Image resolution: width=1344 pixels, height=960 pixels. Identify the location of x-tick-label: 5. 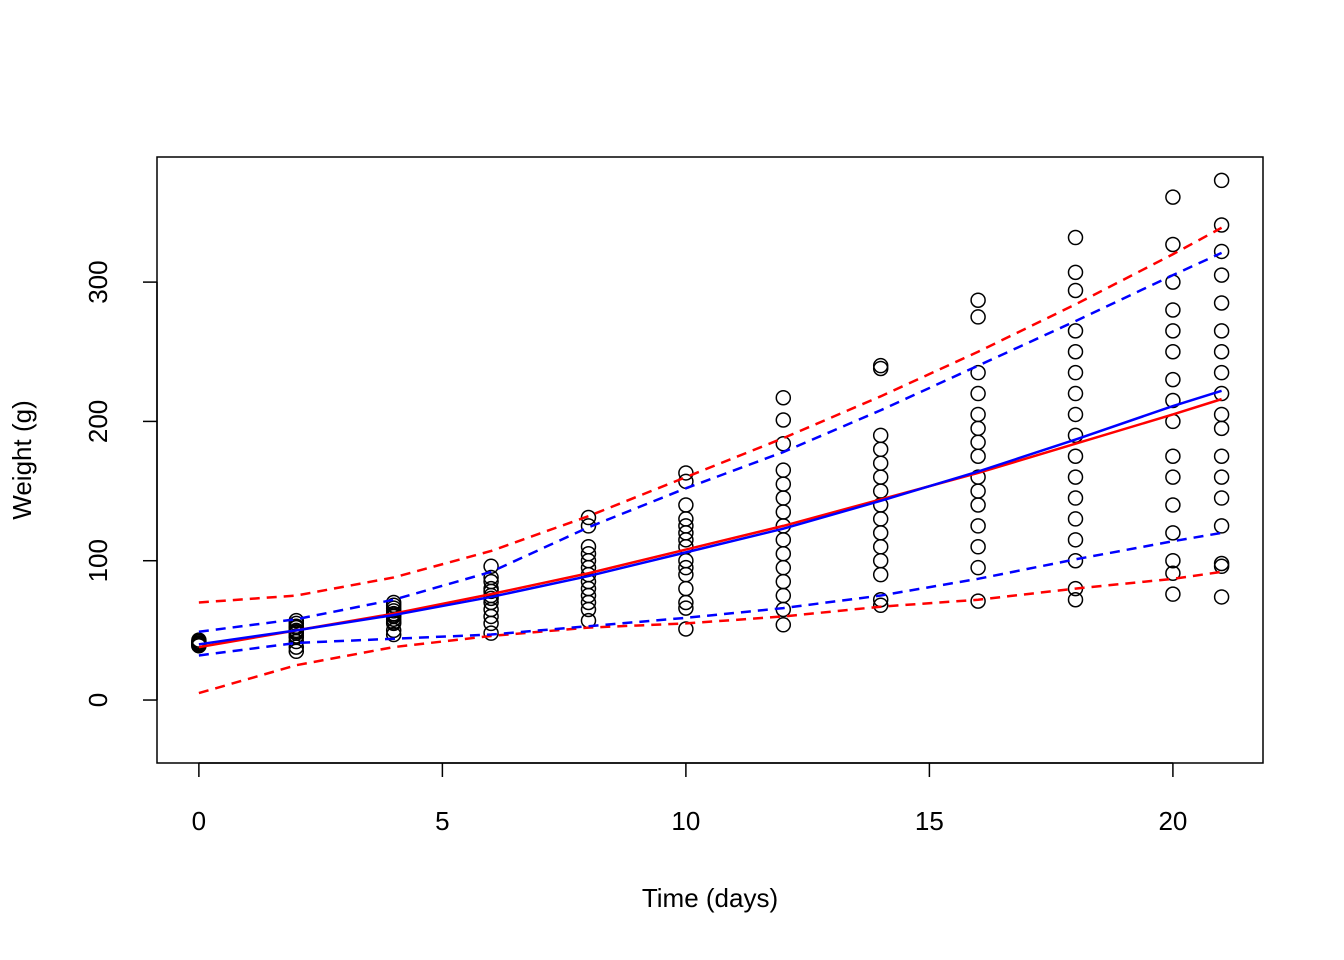
(442, 821).